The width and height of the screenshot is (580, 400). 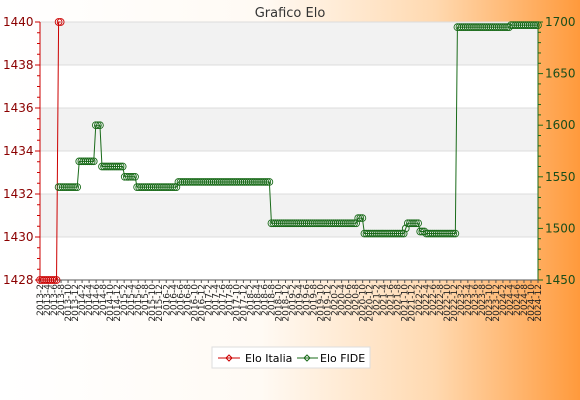 What do you see at coordinates (490, 303) in the screenshot?
I see `x-tick-label: 2023-10` at bounding box center [490, 303].